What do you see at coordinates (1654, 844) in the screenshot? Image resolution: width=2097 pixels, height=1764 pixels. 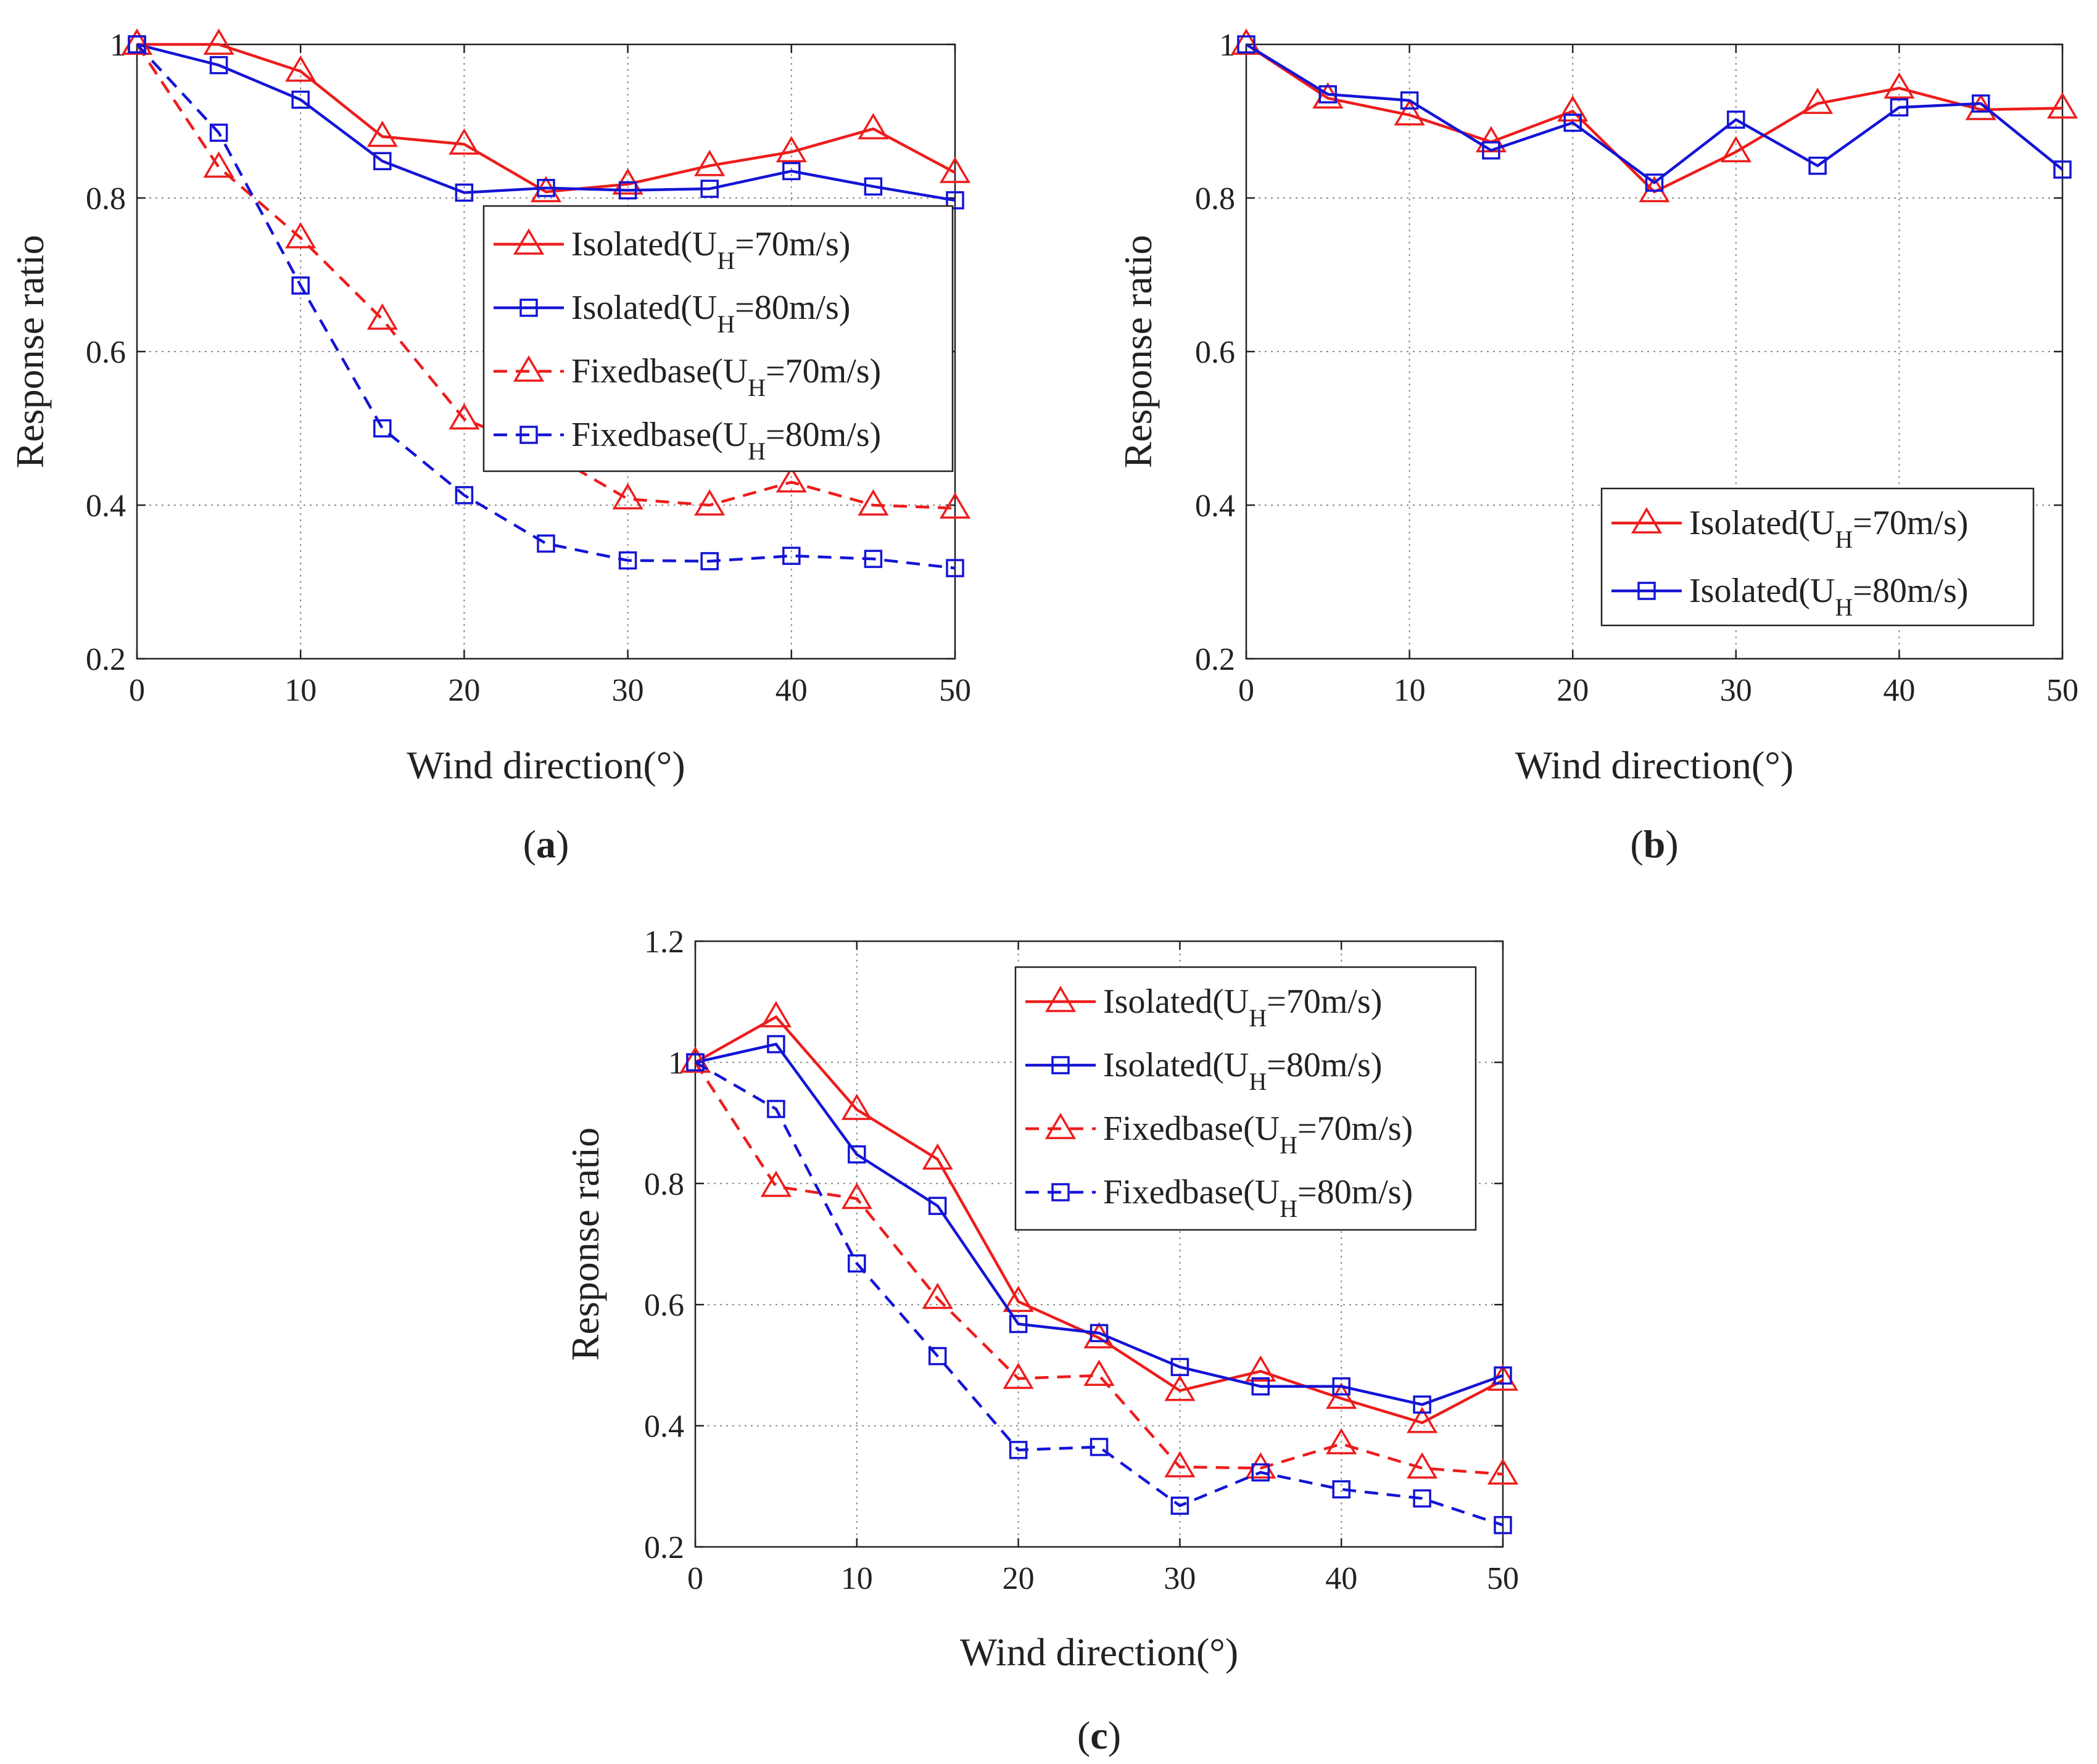 I see `panel-label: (b)` at bounding box center [1654, 844].